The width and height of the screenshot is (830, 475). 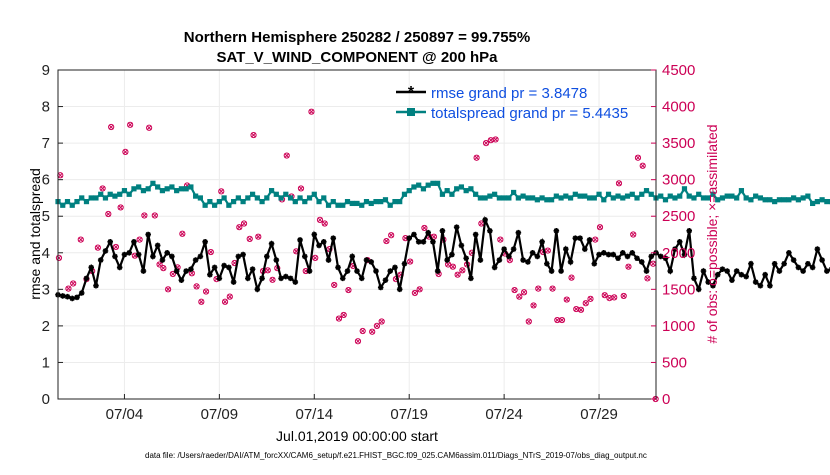 What do you see at coordinates (712, 233) in the screenshot?
I see `y-axis-right-label: # of obs: o=possible; ×=assimilated` at bounding box center [712, 233].